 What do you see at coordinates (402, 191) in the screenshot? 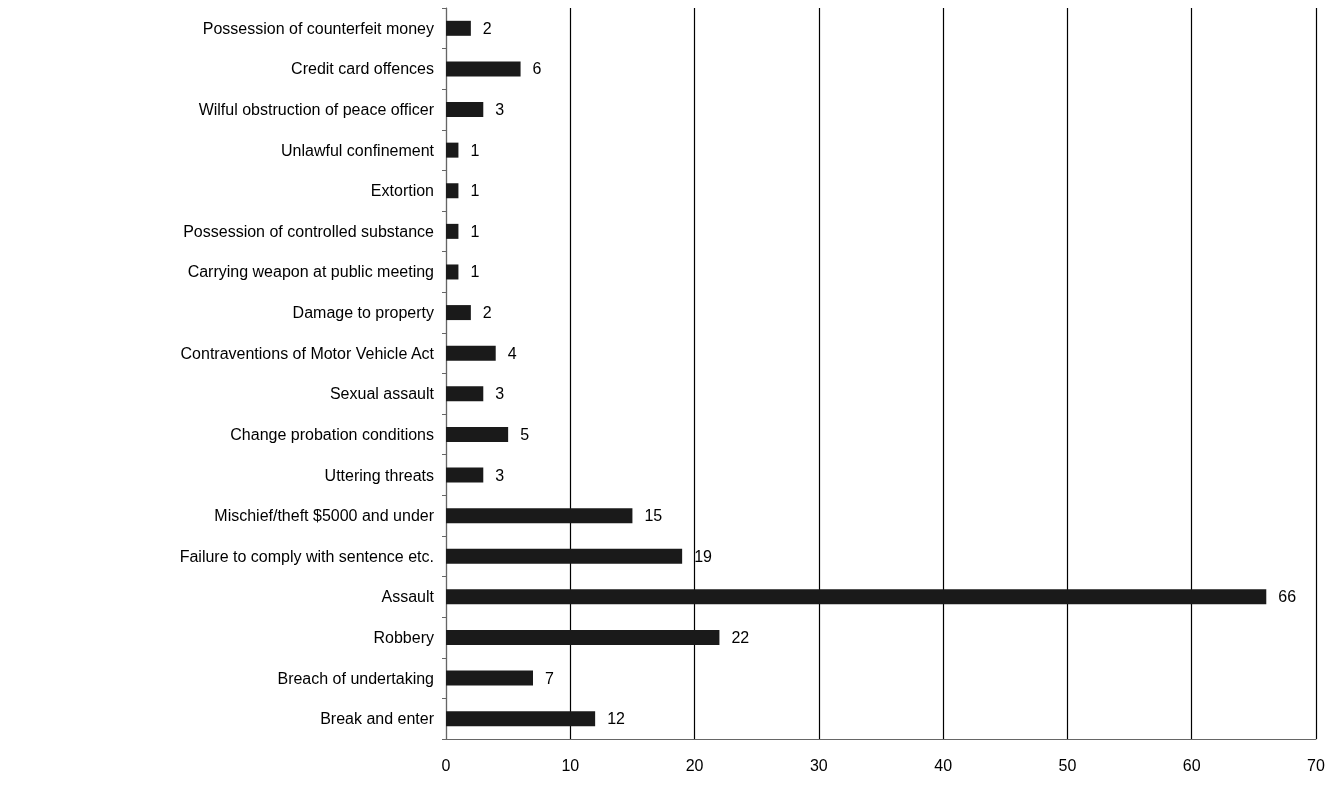
I see `y-tick-label: Extortion` at bounding box center [402, 191].